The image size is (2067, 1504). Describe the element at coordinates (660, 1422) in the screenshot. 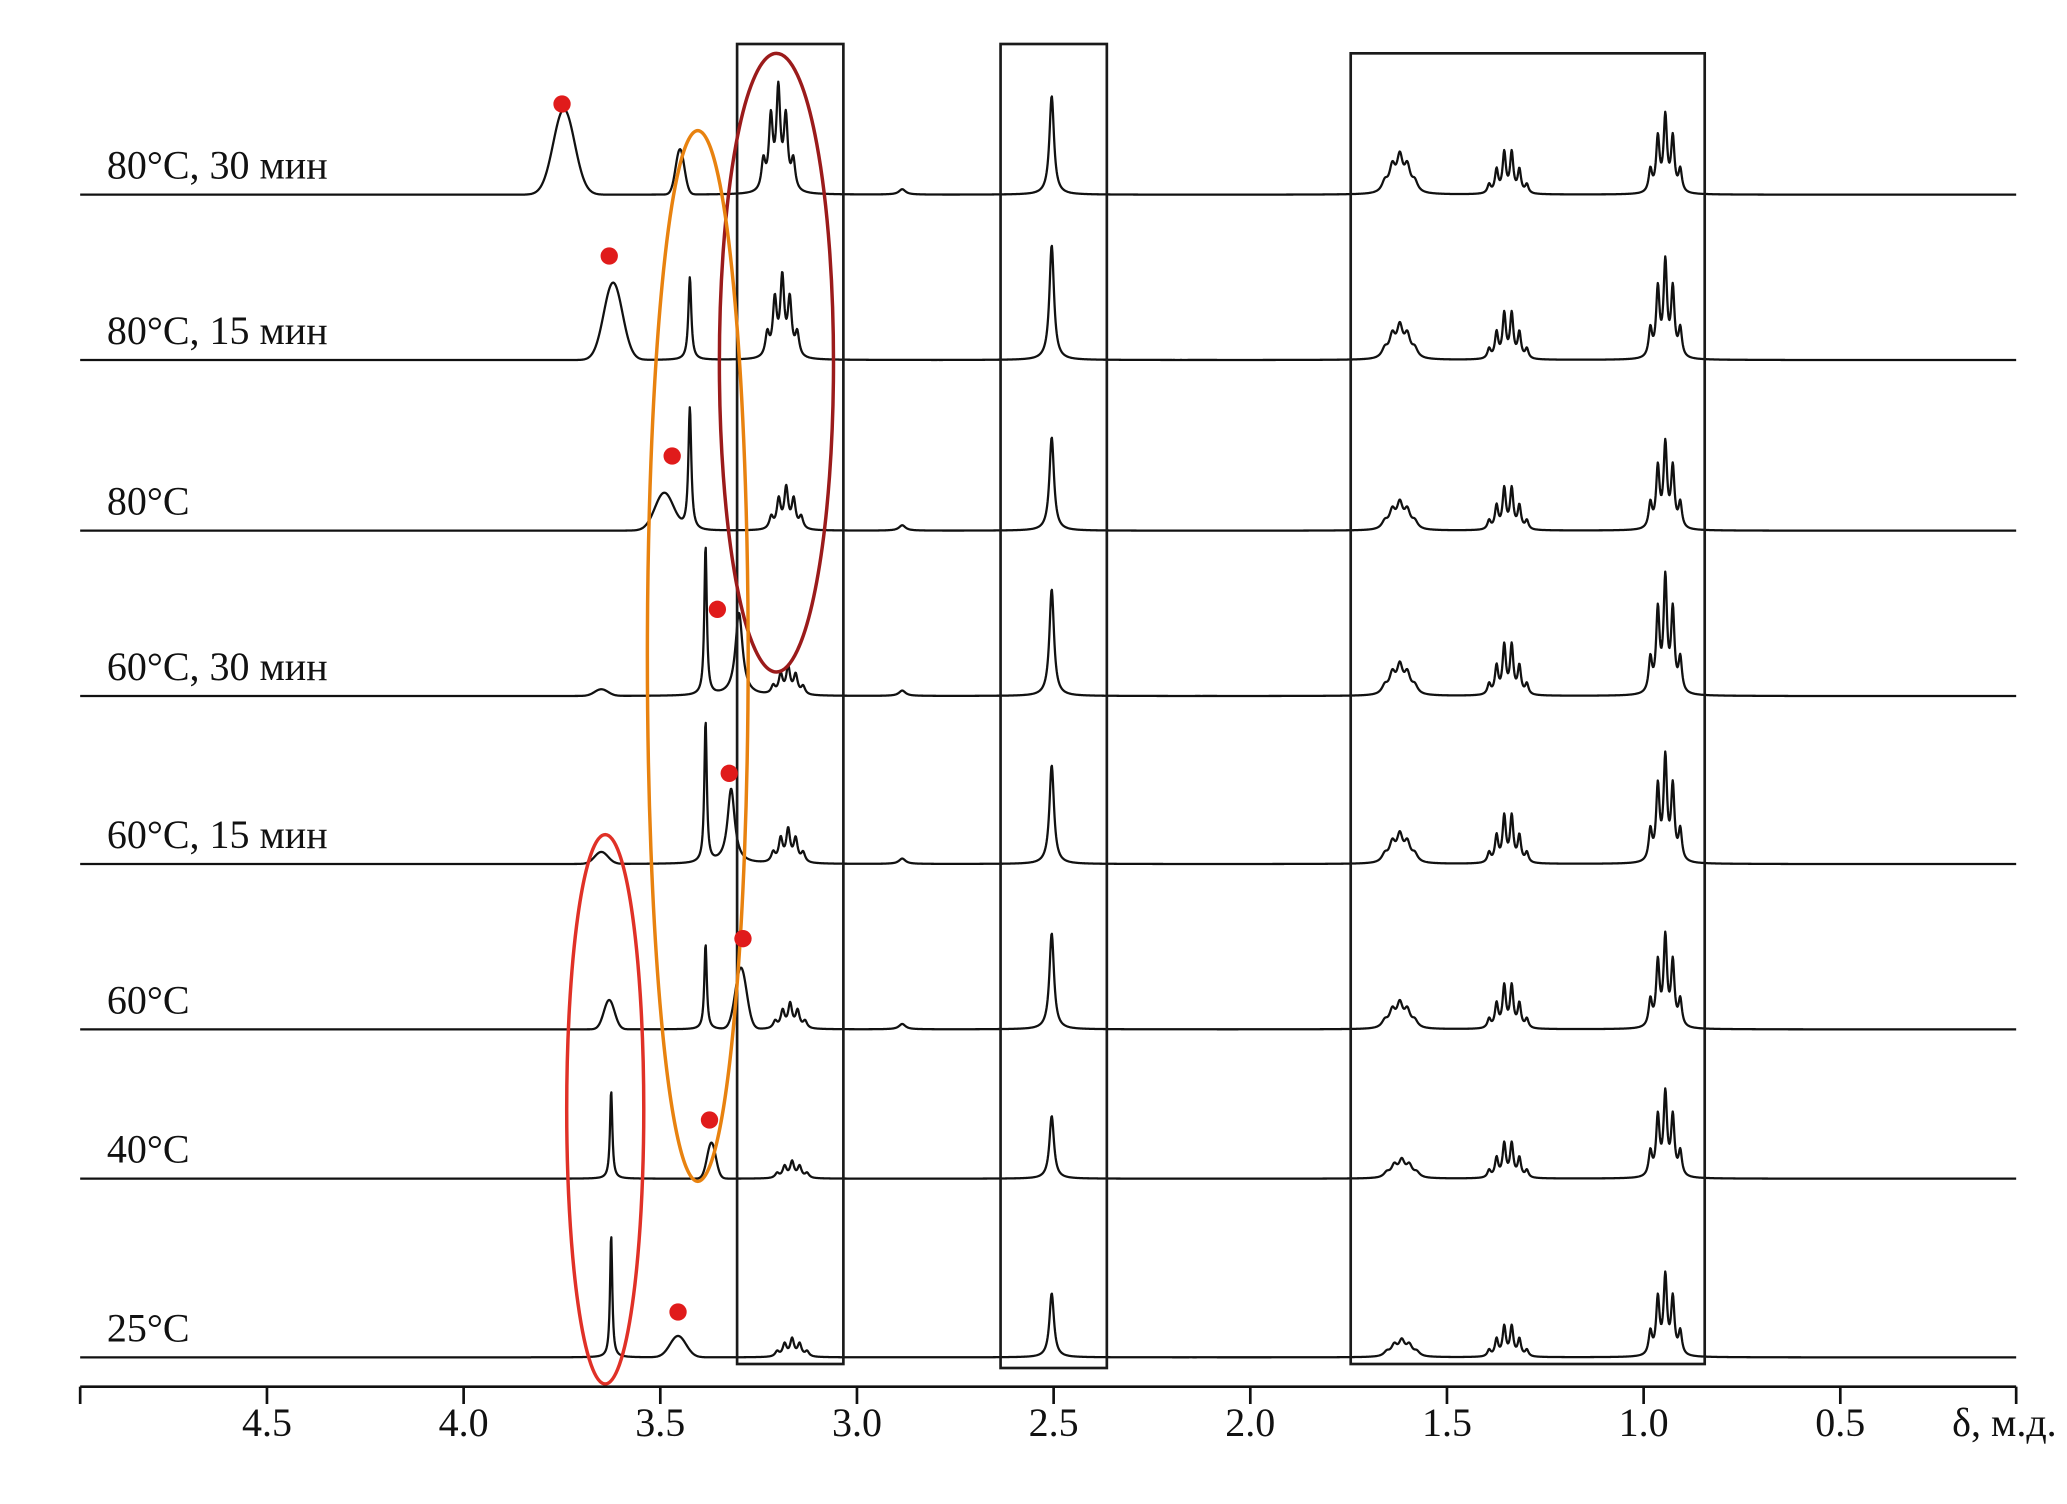

I see `x-axis-tick-label: 3.5` at that location.